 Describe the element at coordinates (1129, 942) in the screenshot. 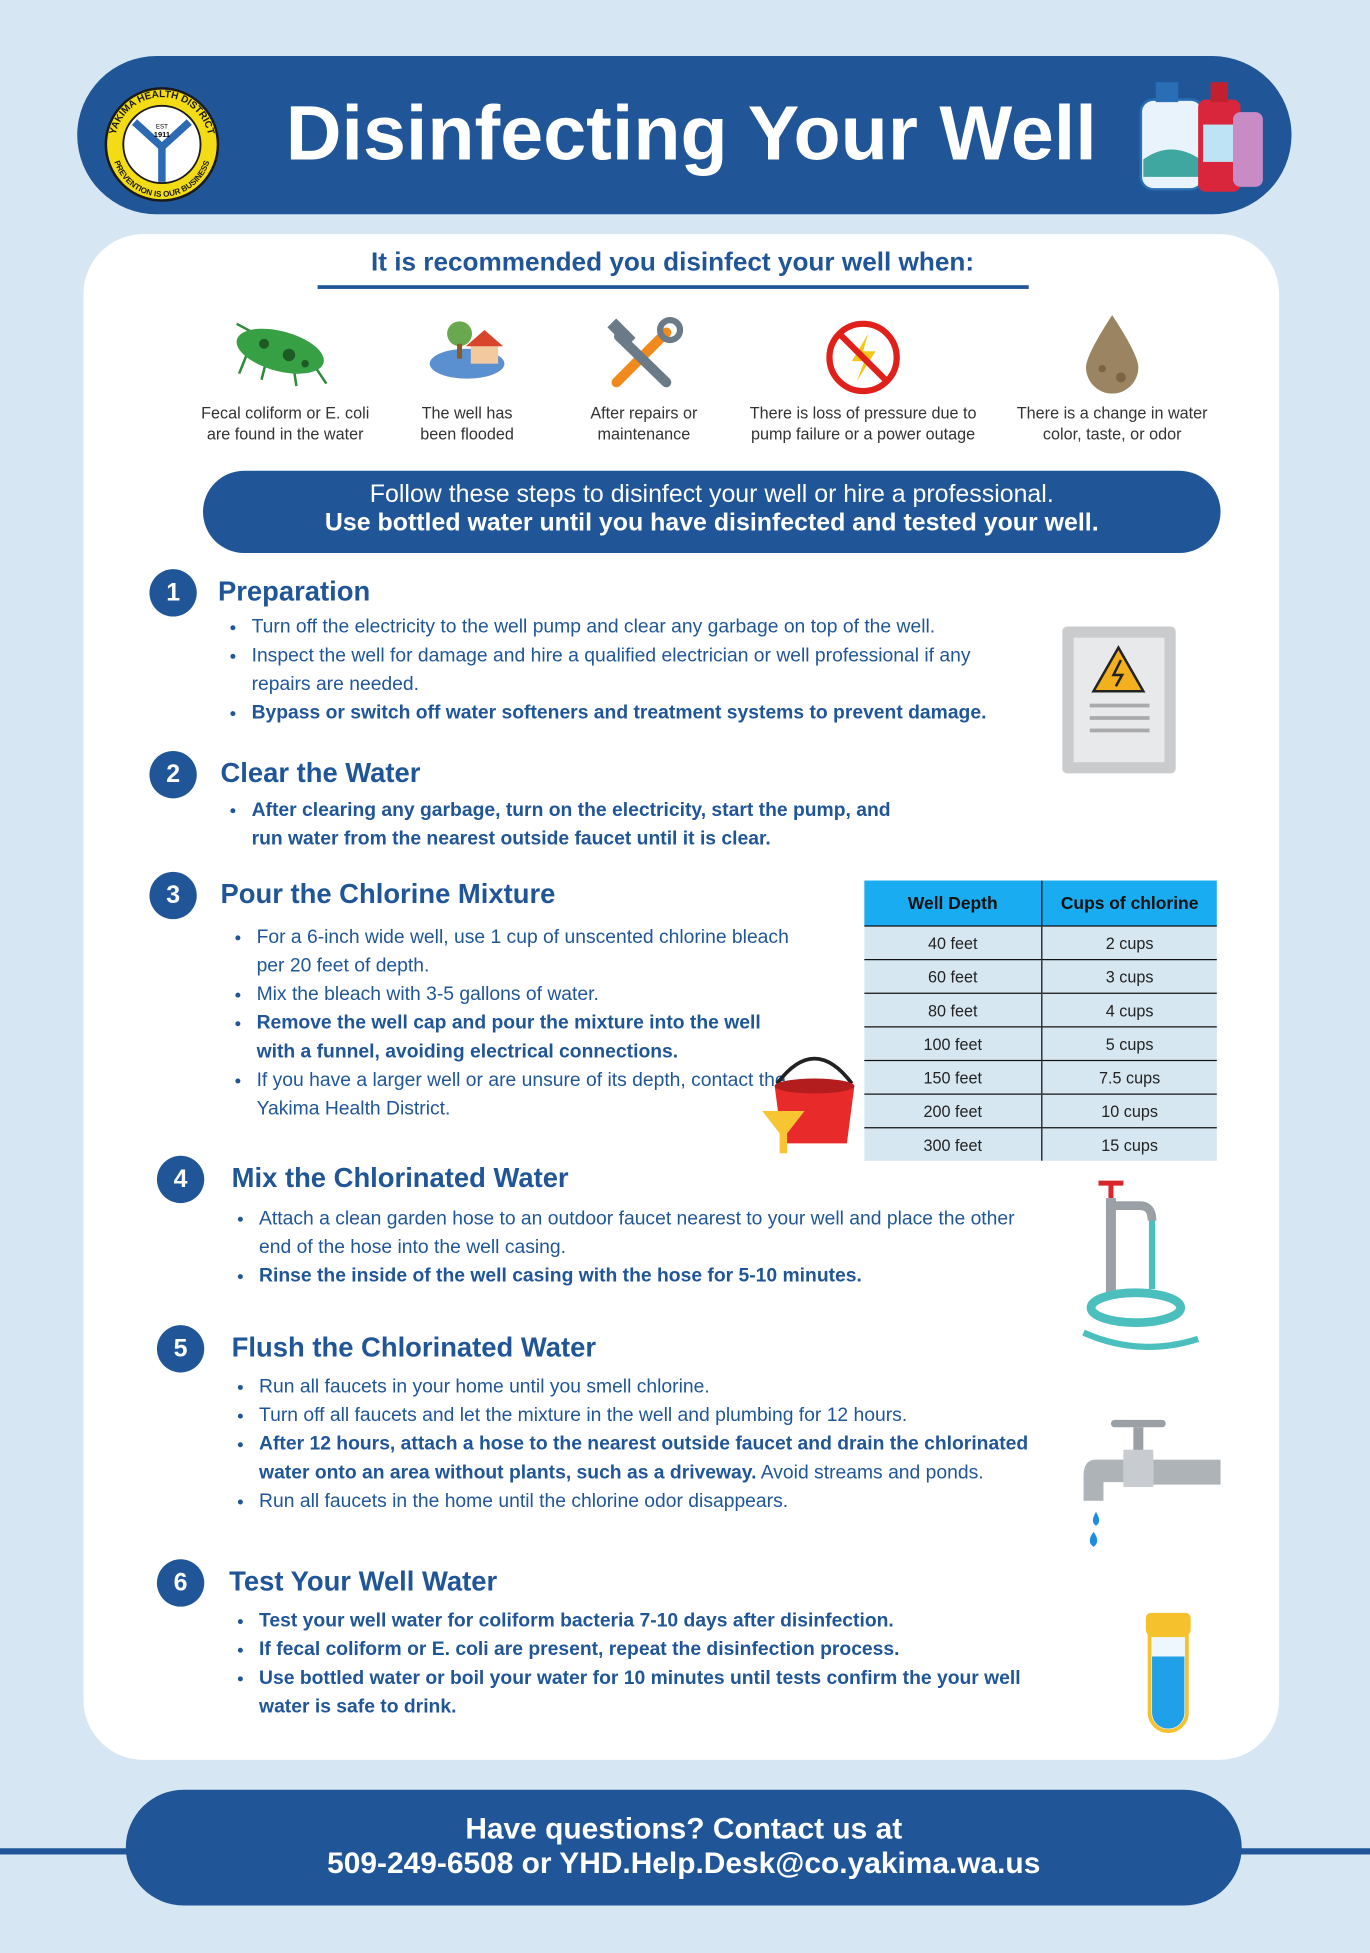

I see `table-cell: 2 cups` at that location.